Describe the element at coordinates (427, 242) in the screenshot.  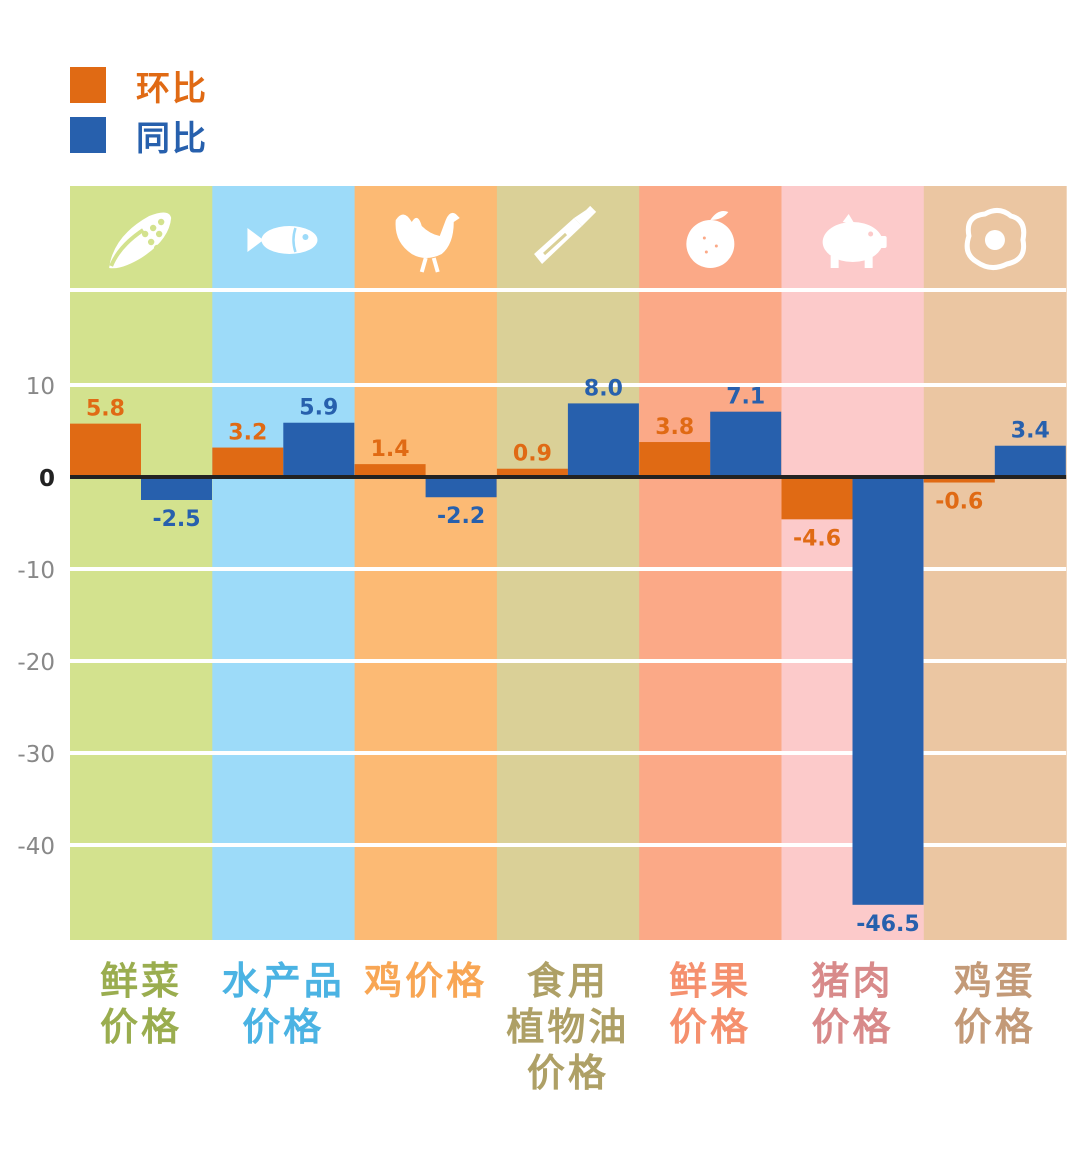
I see `rooster-icon` at that location.